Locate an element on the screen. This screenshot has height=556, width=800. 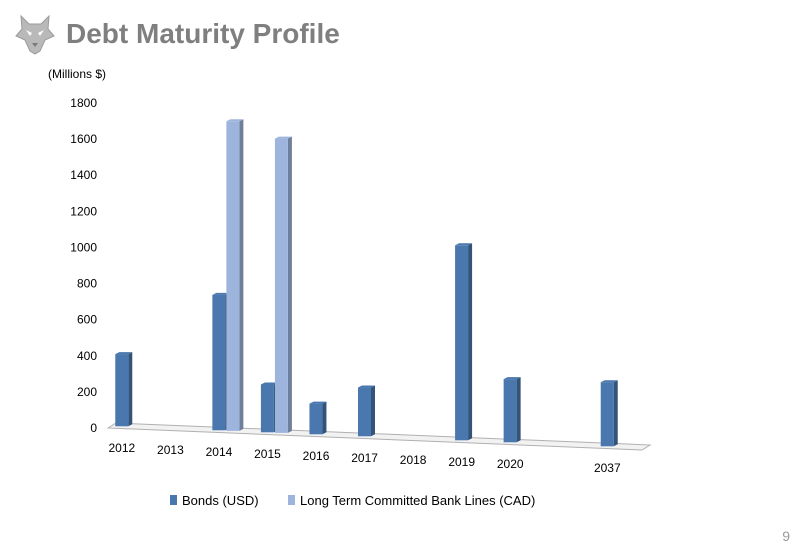
x-tick-label: 2037 is located at coordinates (607, 468).